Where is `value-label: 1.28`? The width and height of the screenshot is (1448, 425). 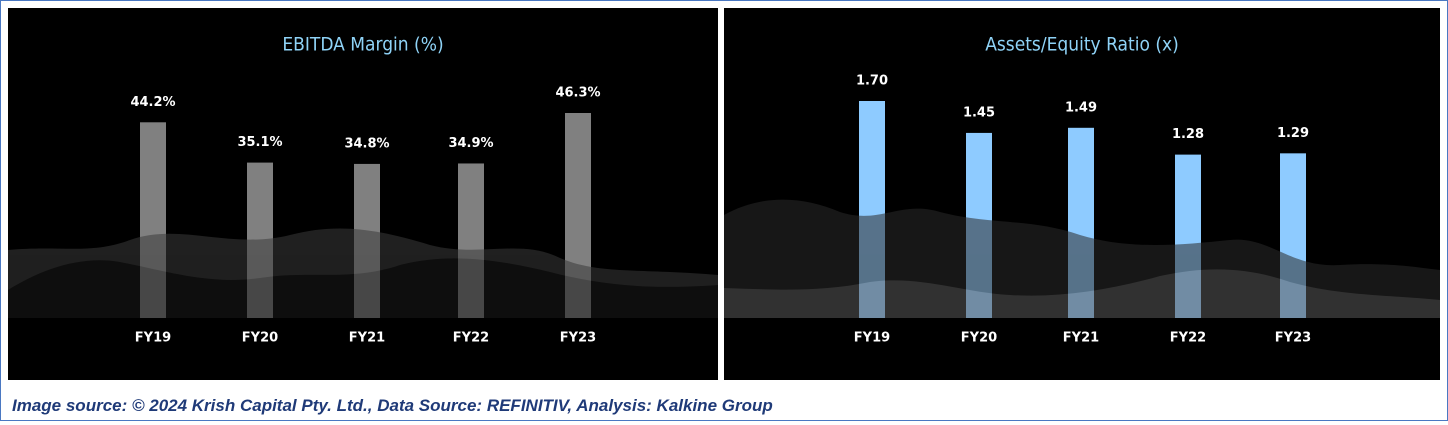 value-label: 1.28 is located at coordinates (1188, 134).